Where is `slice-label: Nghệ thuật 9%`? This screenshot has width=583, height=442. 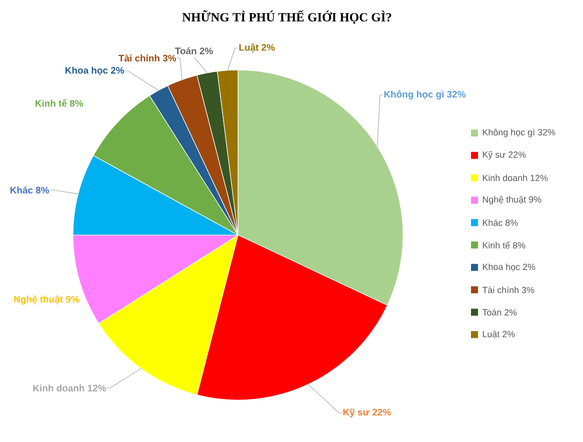 slice-label: Nghệ thuật 9% is located at coordinates (47, 300).